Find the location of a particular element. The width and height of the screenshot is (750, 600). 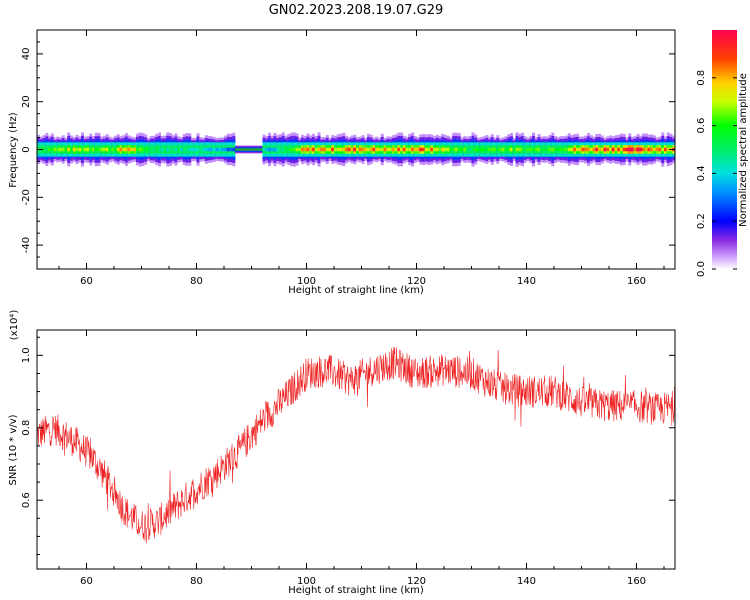

spectrogram-y-tick-label: 20 is located at coordinates (26, 101).